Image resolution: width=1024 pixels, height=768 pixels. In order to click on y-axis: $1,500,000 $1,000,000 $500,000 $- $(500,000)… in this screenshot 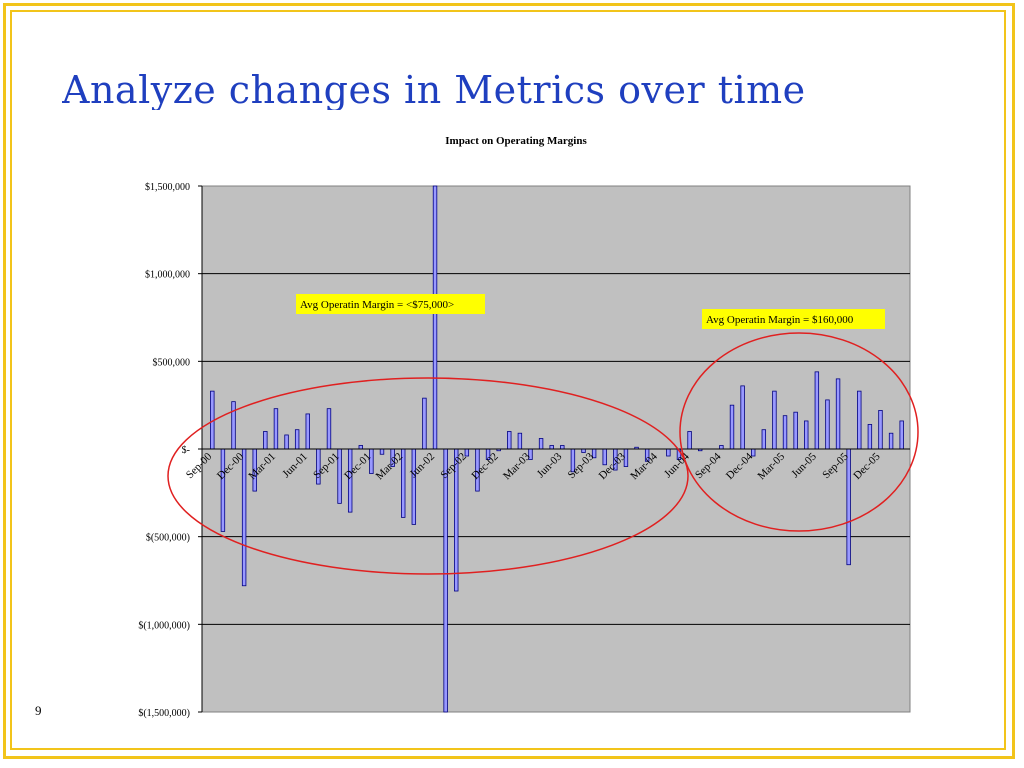, I will do `click(170, 450)`.